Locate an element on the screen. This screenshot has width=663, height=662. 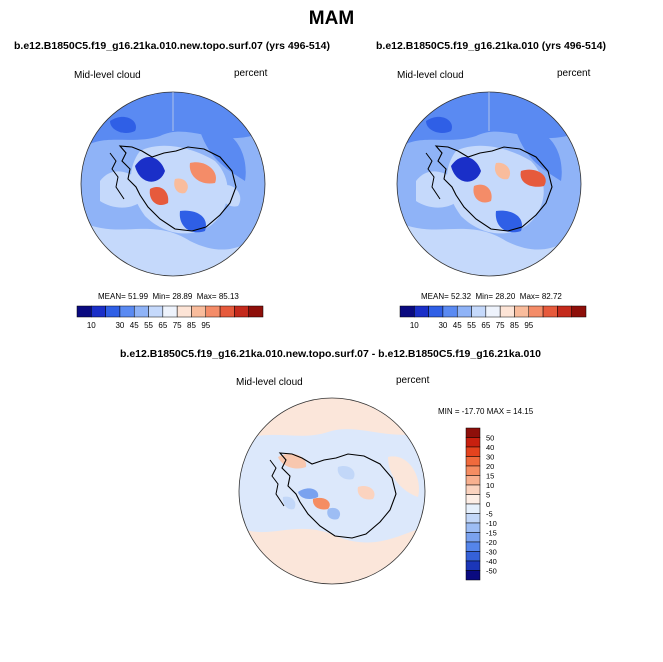
panel-3-colorbar-tick-label: -10 is located at coordinates (491, 523).